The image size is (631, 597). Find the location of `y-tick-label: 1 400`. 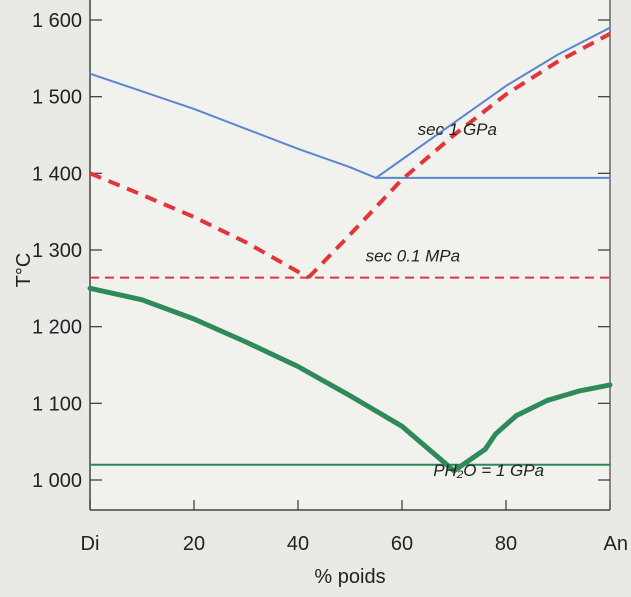

y-tick-label: 1 400 is located at coordinates (57, 174).